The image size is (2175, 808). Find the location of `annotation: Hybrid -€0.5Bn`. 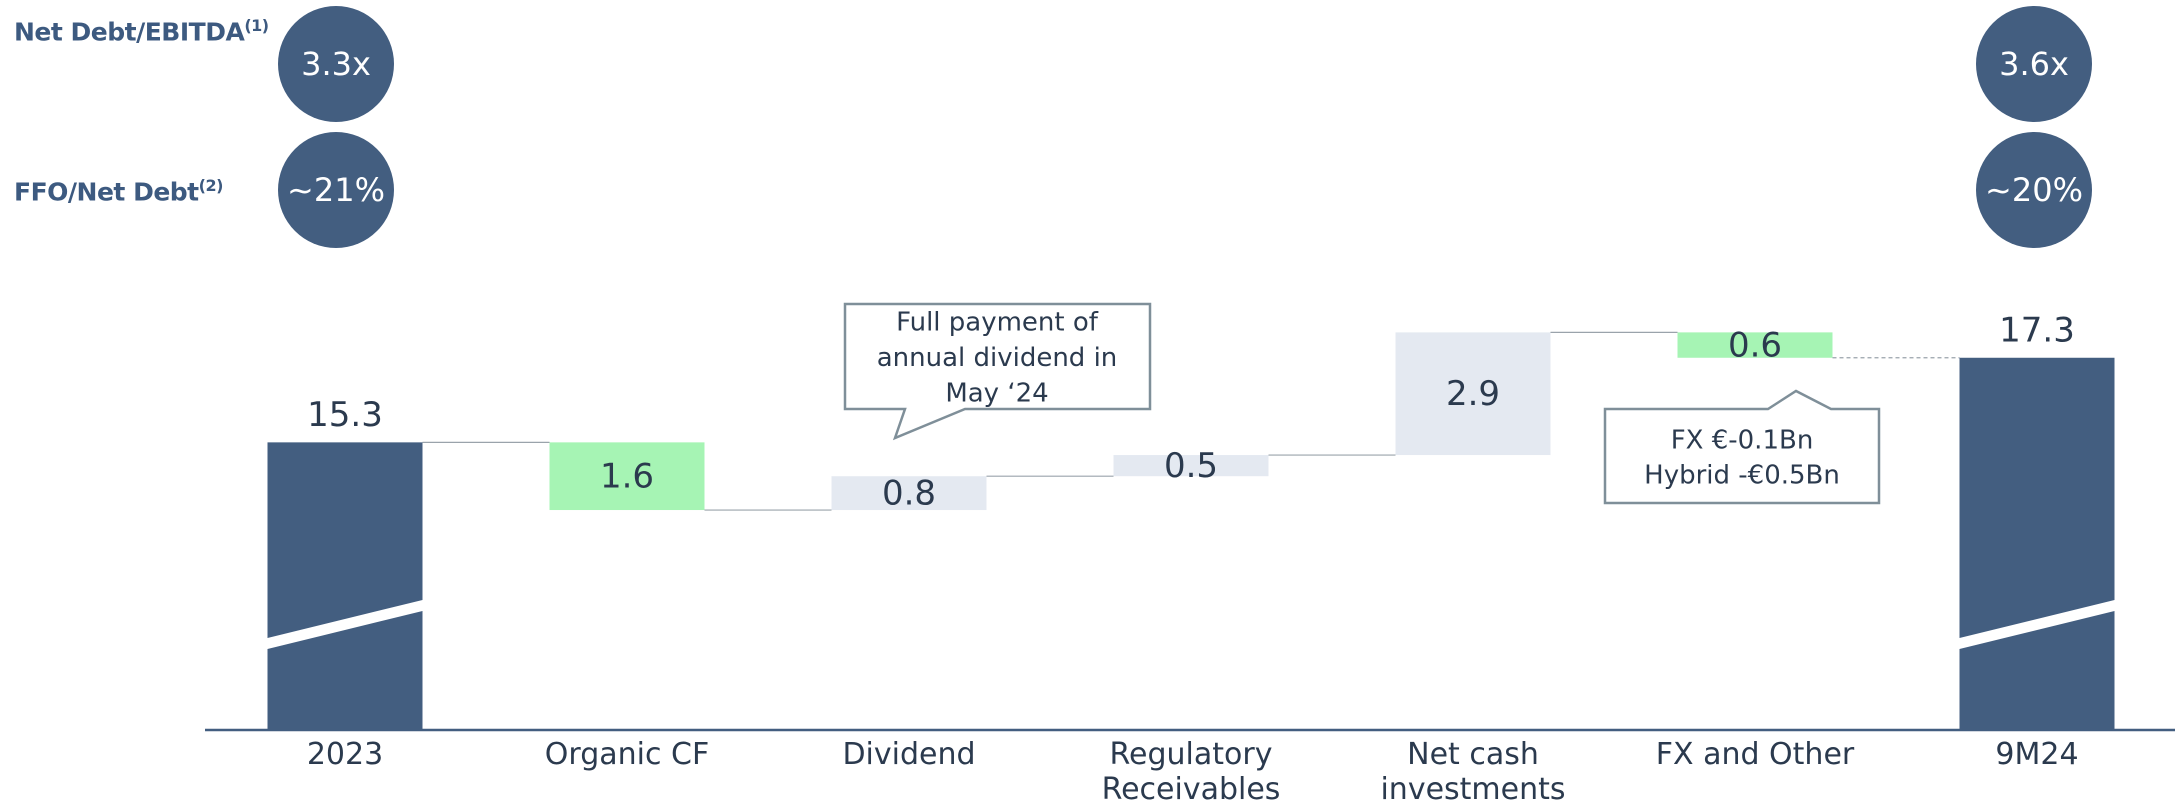

annotation: Hybrid -€0.5Bn is located at coordinates (1742, 476).